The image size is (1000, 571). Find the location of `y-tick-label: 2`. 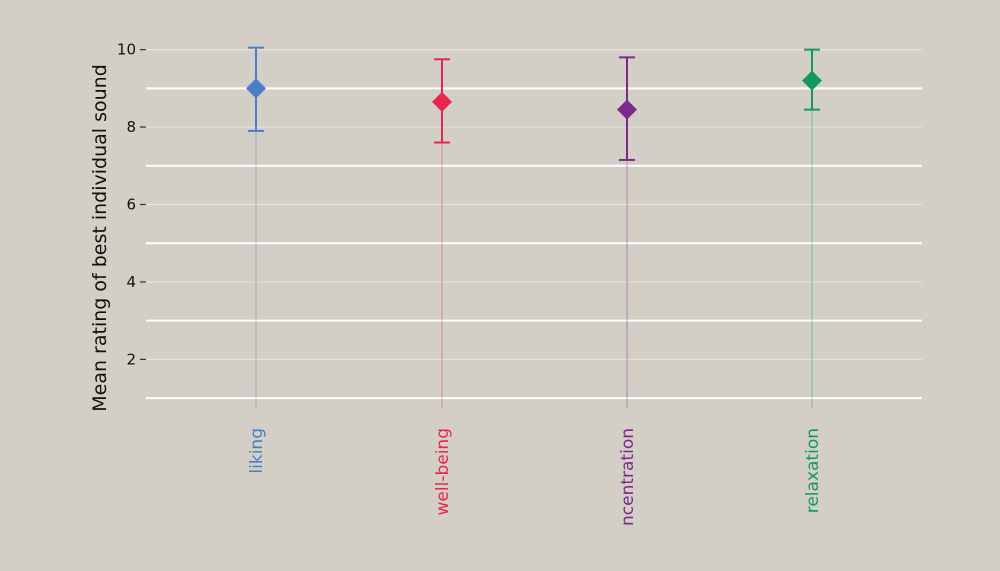

y-tick-label: 2 is located at coordinates (131, 359).